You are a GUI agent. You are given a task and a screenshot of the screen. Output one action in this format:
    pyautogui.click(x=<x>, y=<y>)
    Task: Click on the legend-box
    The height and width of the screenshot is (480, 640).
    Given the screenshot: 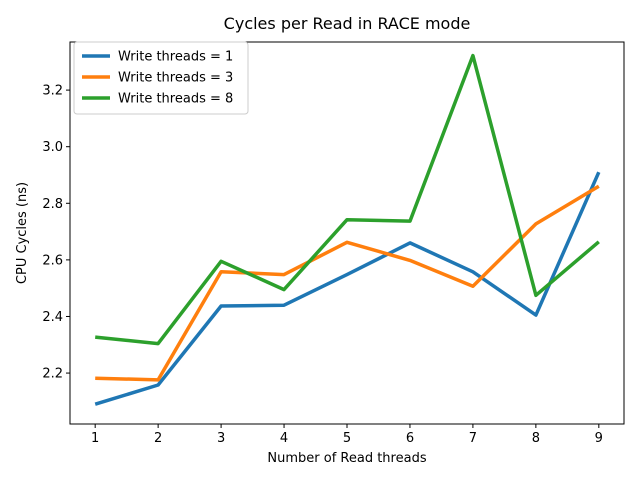 What is the action you would take?
    pyautogui.click(x=161, y=78)
    